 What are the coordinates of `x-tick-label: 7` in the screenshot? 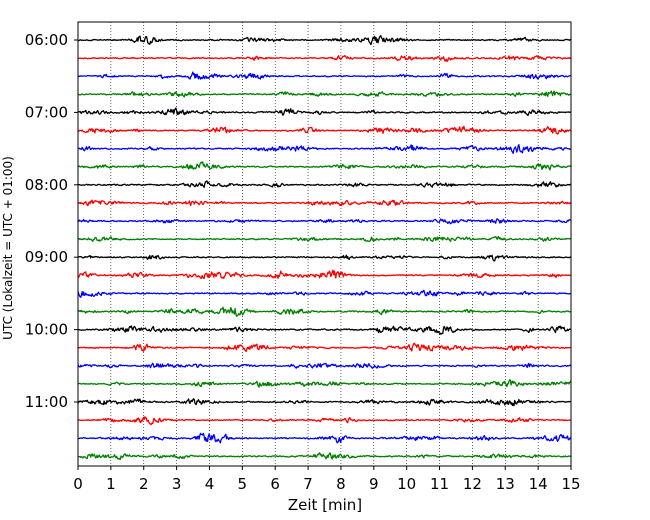 It's located at (308, 484).